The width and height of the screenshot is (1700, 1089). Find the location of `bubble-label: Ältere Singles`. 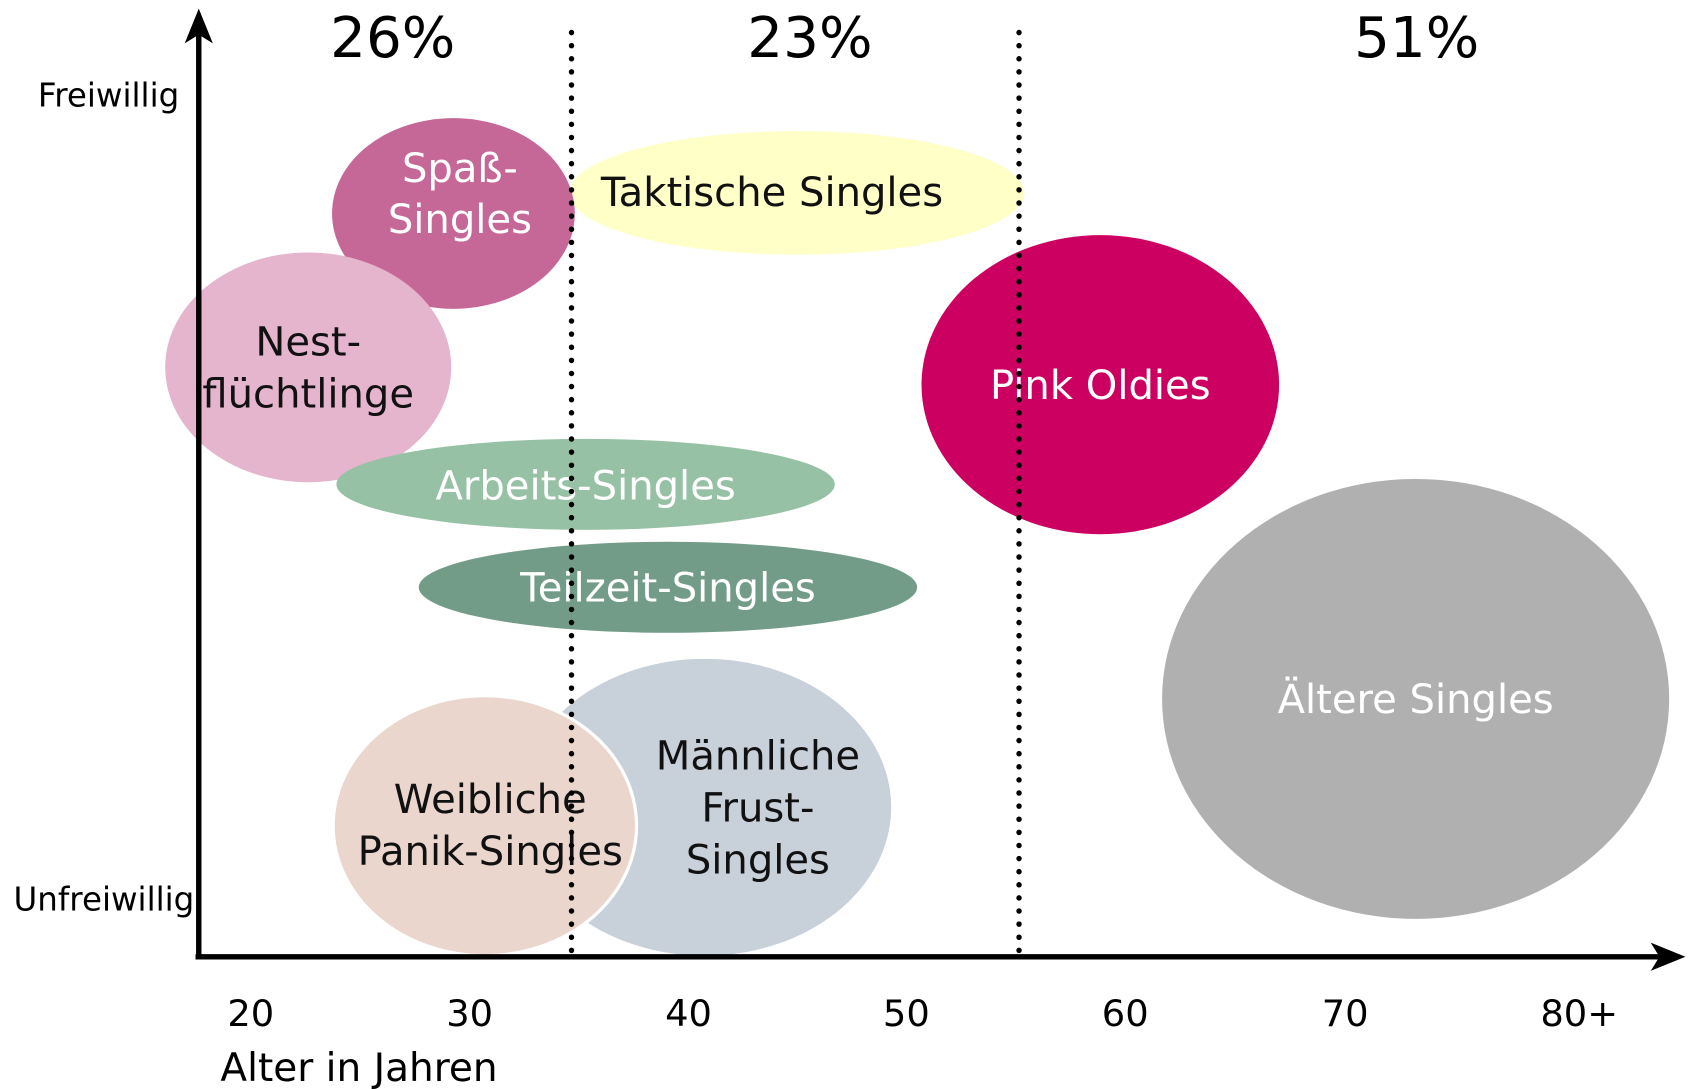

bubble-label: Ältere Singles is located at coordinates (1416, 699).